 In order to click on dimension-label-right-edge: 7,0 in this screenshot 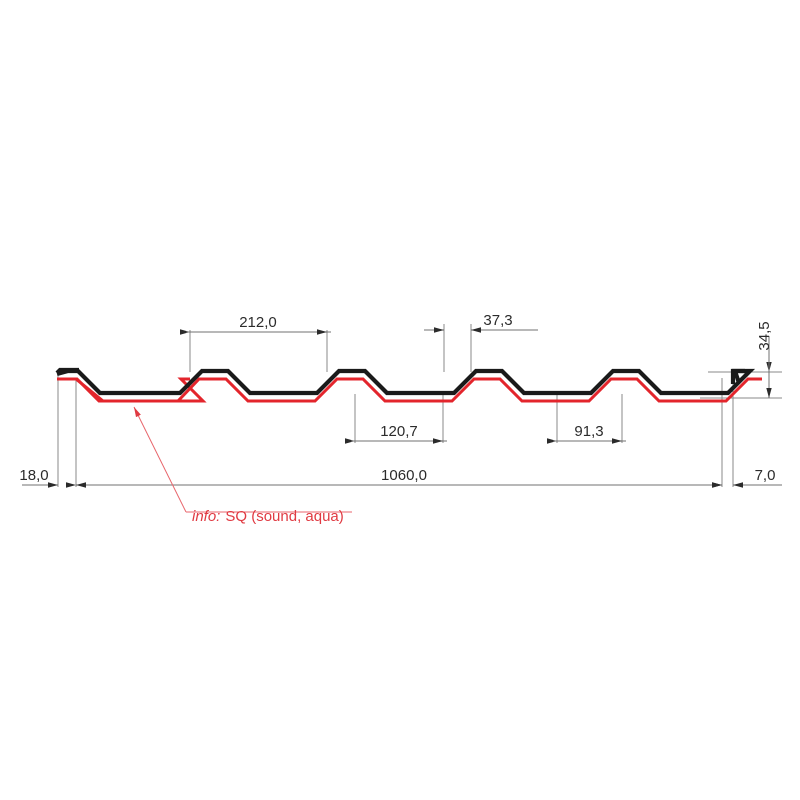, I will do `click(765, 475)`.